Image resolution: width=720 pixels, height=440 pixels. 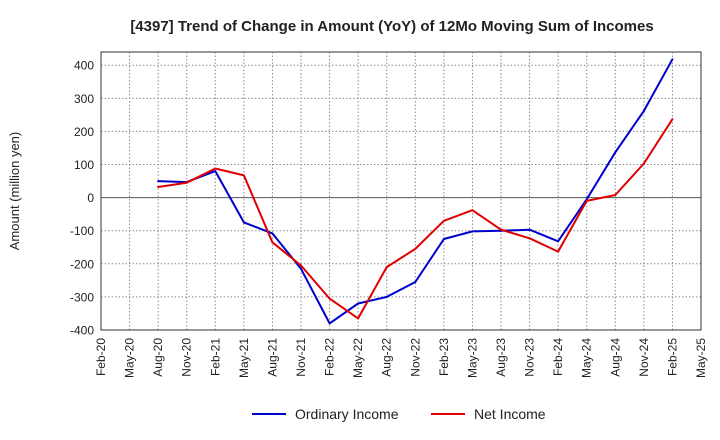 What do you see at coordinates (330, 357) in the screenshot?
I see `x-tick-label: Feb-22` at bounding box center [330, 357].